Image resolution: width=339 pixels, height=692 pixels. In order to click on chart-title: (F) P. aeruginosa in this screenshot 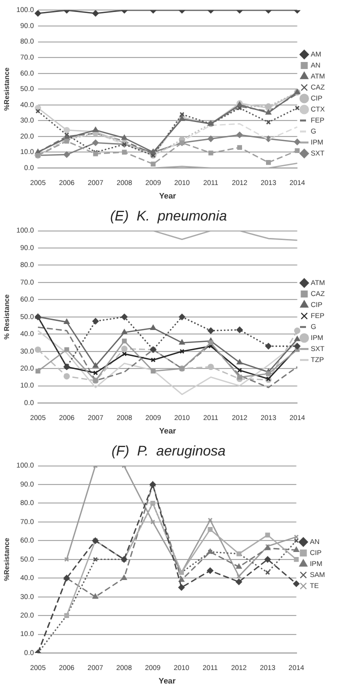, I will do `click(168, 450)`.